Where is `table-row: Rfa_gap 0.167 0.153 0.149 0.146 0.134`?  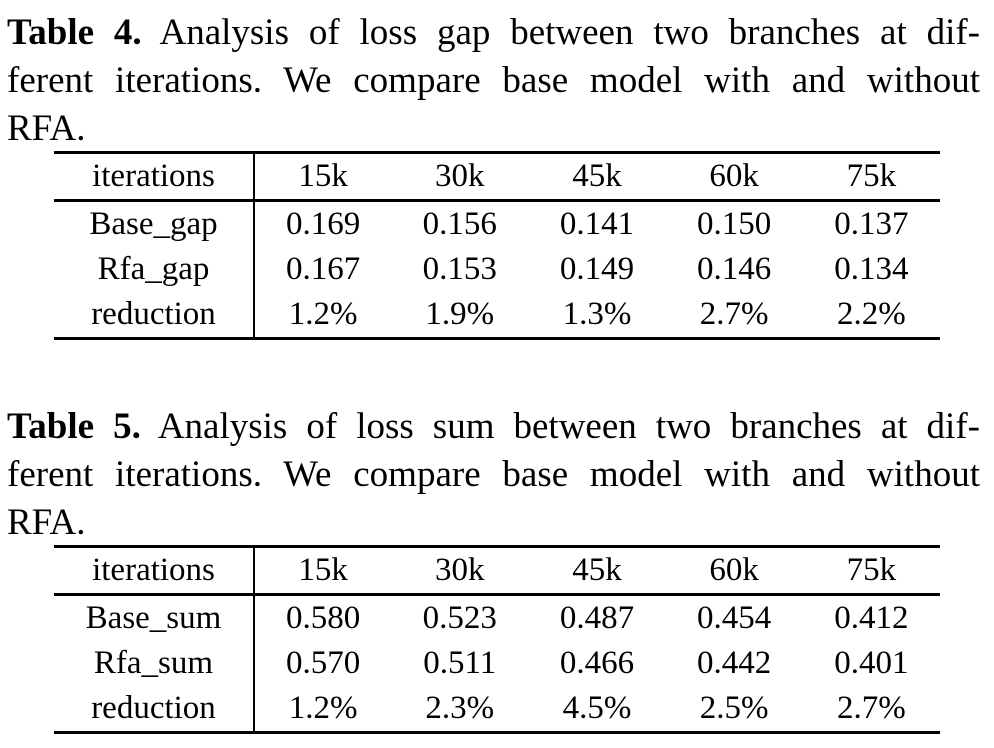
table-row: Rfa_gap 0.167 0.153 0.149 0.146 0.134 is located at coordinates (497, 269).